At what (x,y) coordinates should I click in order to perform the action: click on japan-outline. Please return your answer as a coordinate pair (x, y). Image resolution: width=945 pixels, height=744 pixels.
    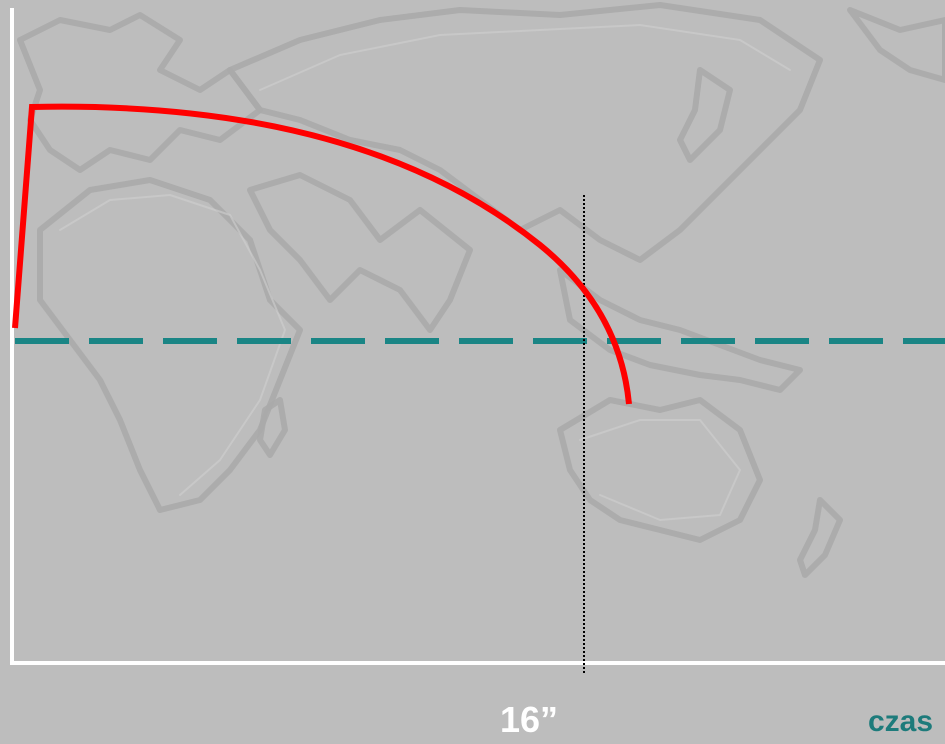
    Looking at the image, I should click on (705, 115).